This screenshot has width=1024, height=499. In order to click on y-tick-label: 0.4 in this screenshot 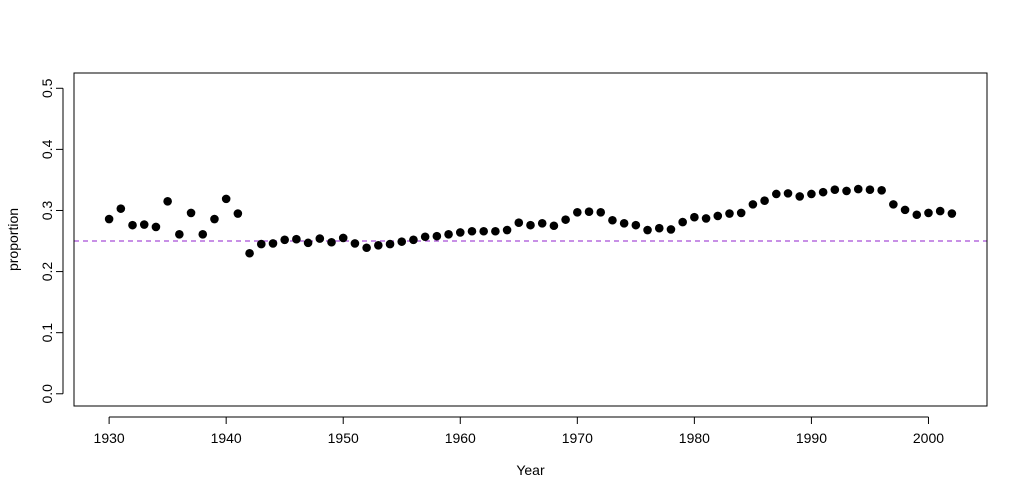, I will do `click(47, 149)`.